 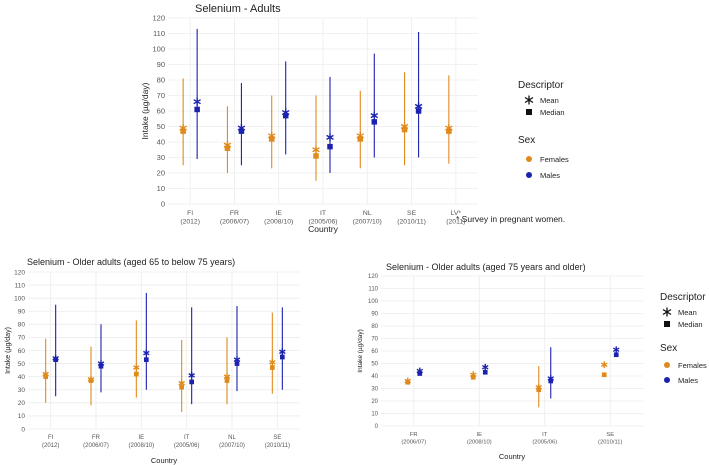 What do you see at coordinates (683, 297) in the screenshot?
I see `legend-descriptor-title: Descriptor` at bounding box center [683, 297].